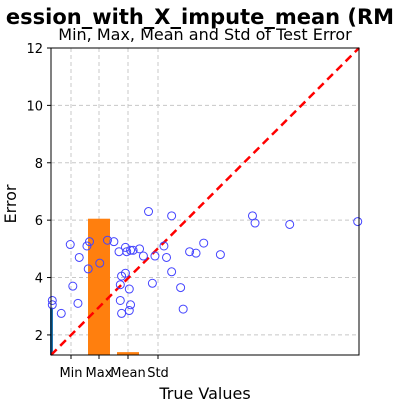 The width and height of the screenshot is (400, 400). I want to click on y-tick-label: 12, so click(34, 49).